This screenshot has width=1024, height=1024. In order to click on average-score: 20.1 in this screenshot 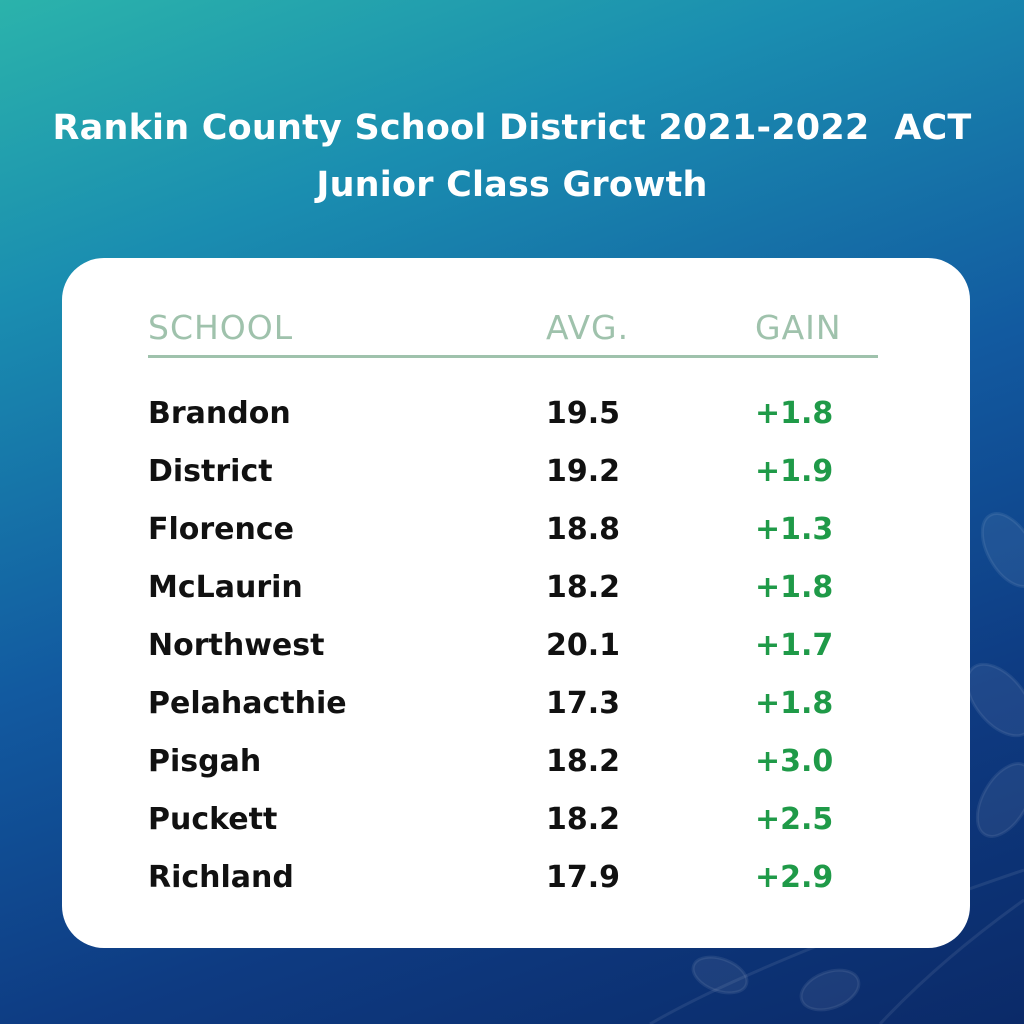, I will do `click(583, 645)`.